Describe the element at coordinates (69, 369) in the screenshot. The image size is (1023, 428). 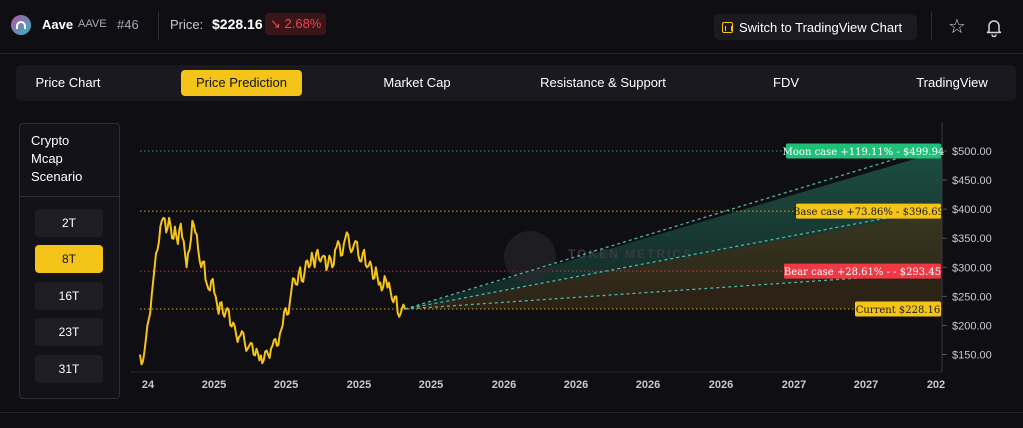
I see `scenario-31t-button: 31T` at that location.